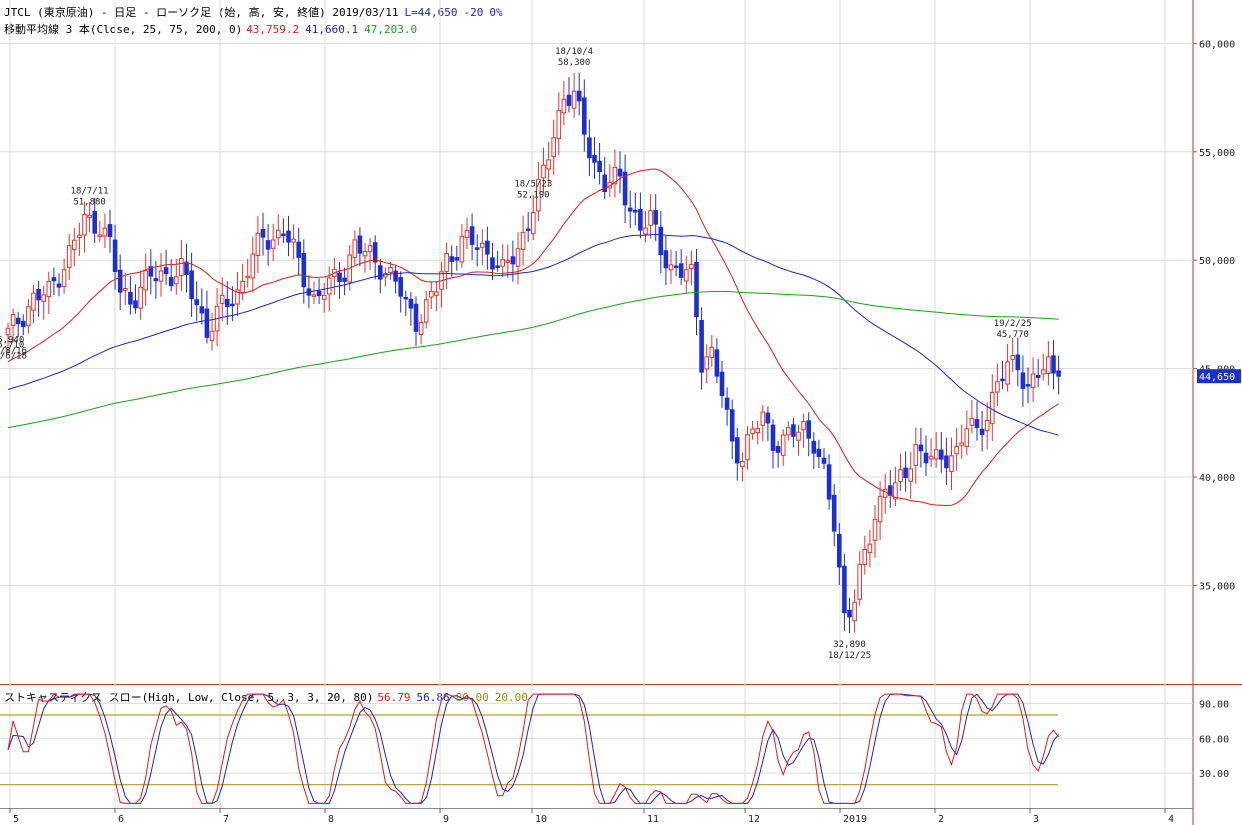 The image size is (1242, 825). Describe the element at coordinates (1036, 819) in the screenshot. I see `x-tick-label: 3` at that location.